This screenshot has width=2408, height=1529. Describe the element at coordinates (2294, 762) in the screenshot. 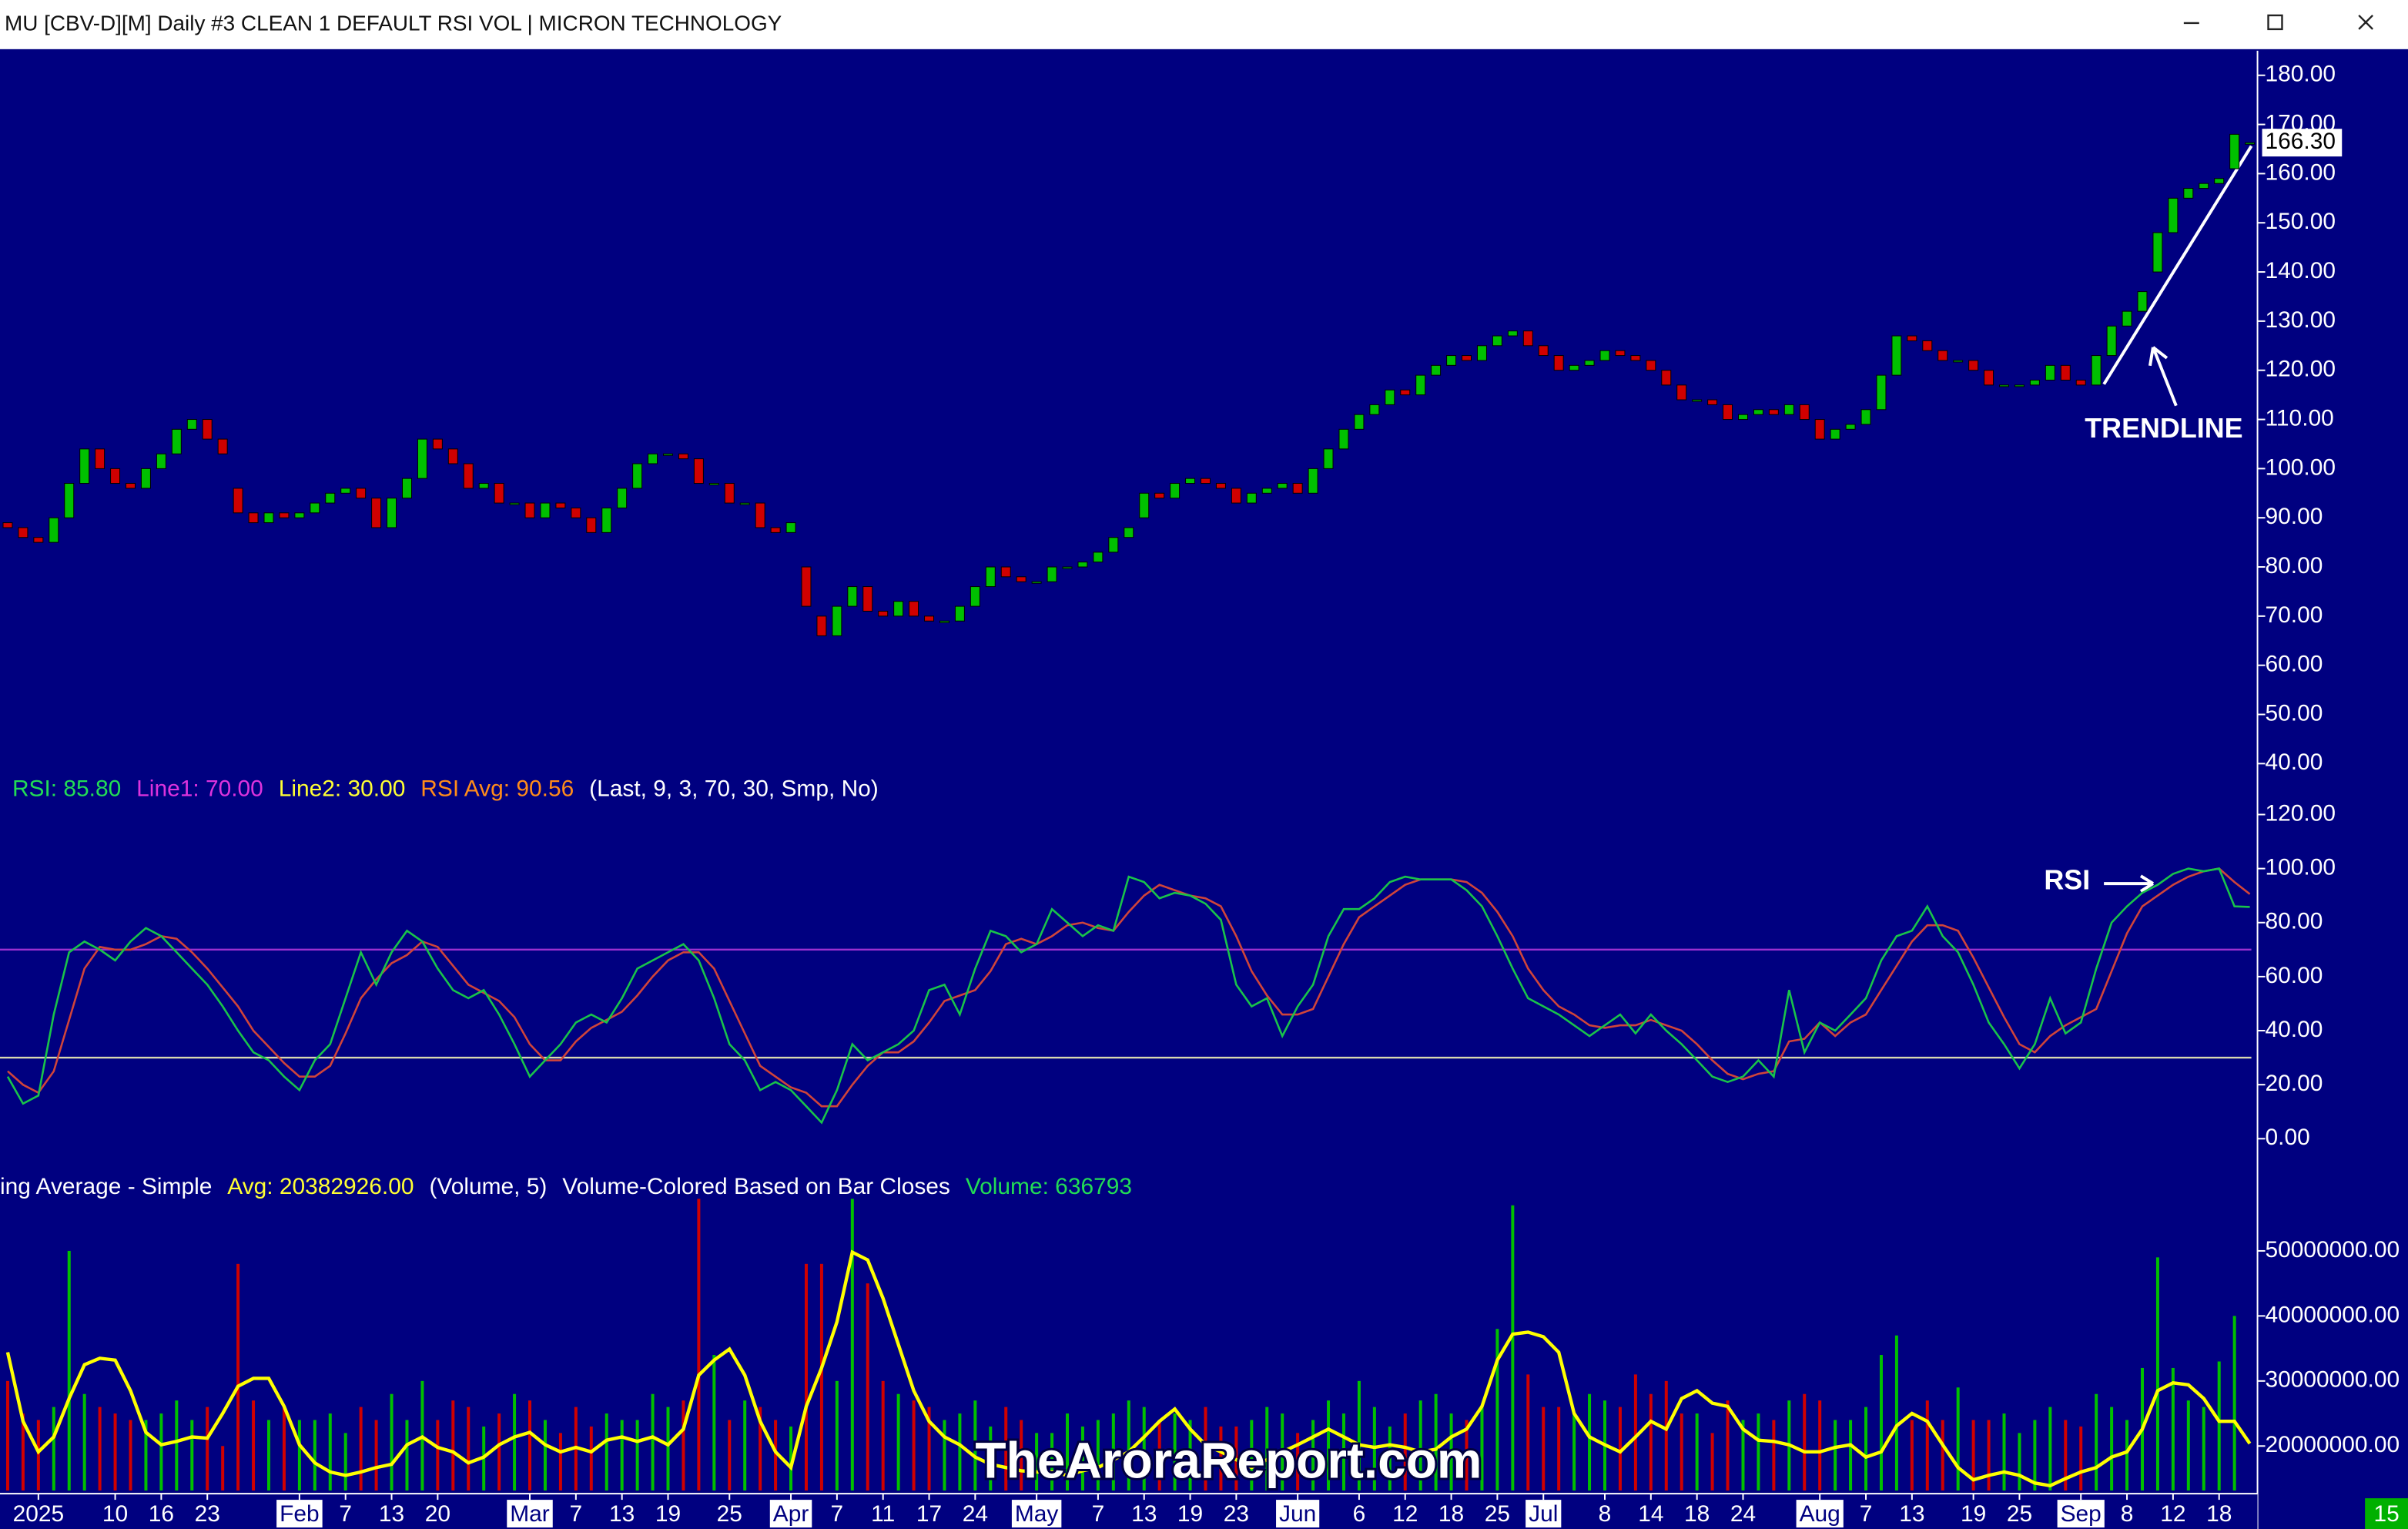

I see `y-tick-label: 40.00` at that location.